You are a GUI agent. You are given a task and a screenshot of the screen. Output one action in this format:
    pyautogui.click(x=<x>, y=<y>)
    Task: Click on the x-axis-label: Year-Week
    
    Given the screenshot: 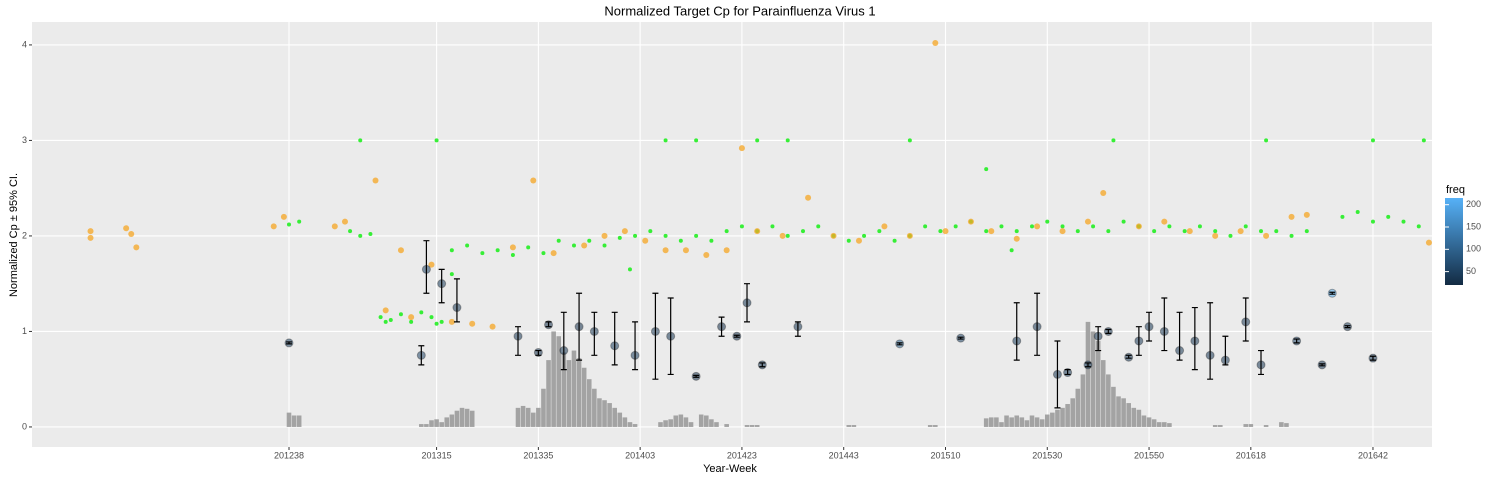 What is the action you would take?
    pyautogui.click(x=730, y=469)
    